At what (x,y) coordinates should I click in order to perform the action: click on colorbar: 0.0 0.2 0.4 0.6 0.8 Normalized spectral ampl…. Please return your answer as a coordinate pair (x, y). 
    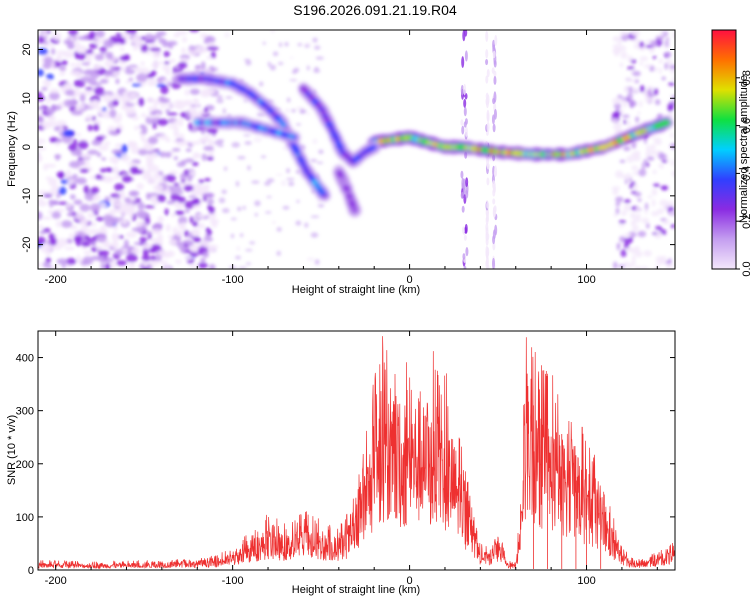
    Looking at the image, I should click on (730, 153).